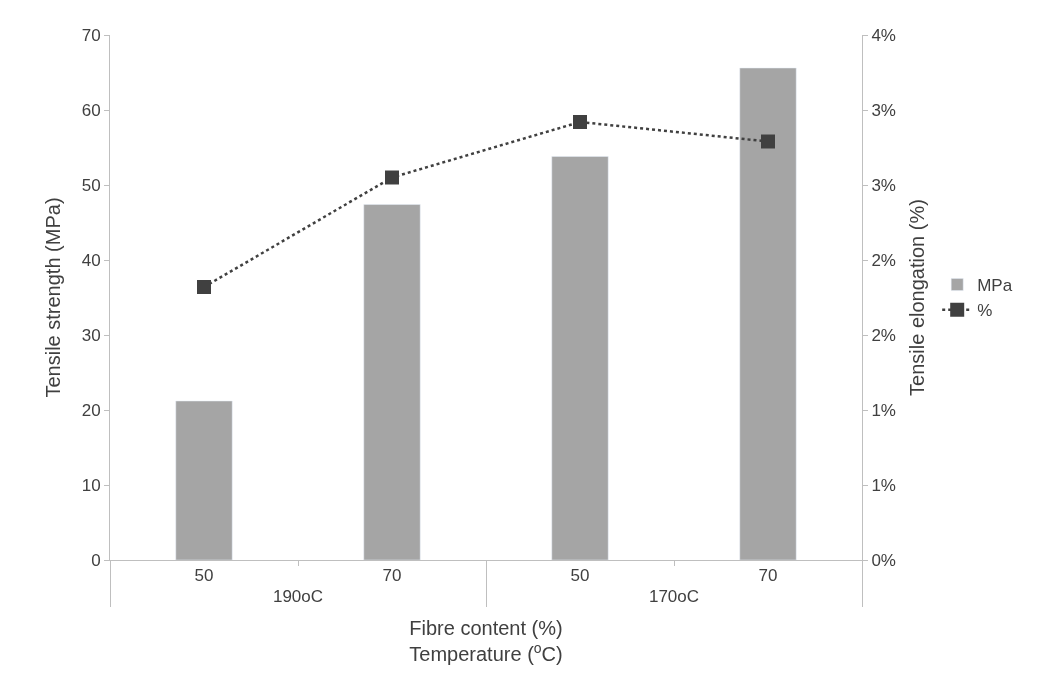 This screenshot has width=1062, height=673. I want to click on y-tick-label: 30, so click(91, 335).